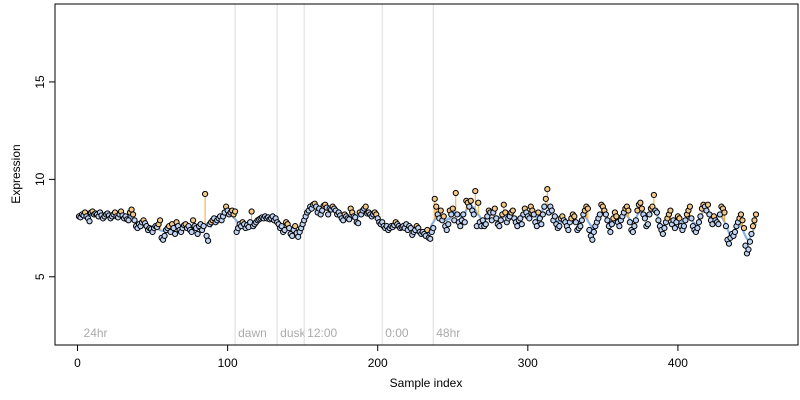  I want to click on vertical-marker-label: 48hr, so click(448, 333).